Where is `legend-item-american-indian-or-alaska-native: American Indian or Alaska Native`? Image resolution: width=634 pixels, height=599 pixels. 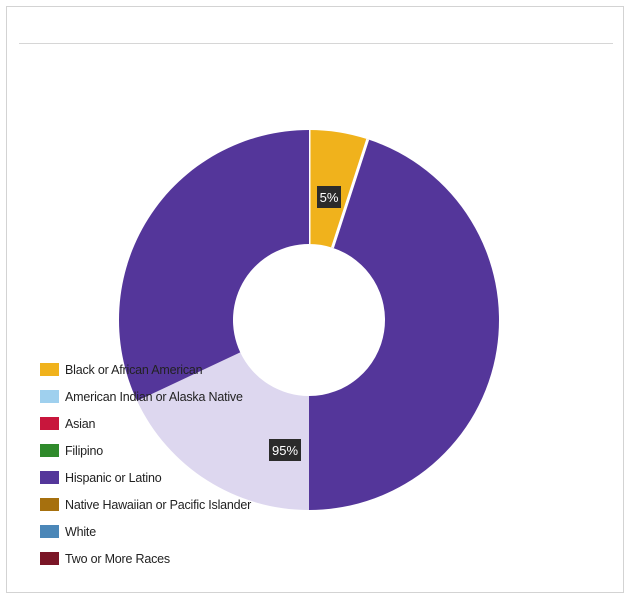 legend-item-american-indian-or-alaska-native: American Indian or Alaska Native is located at coordinates (165, 396).